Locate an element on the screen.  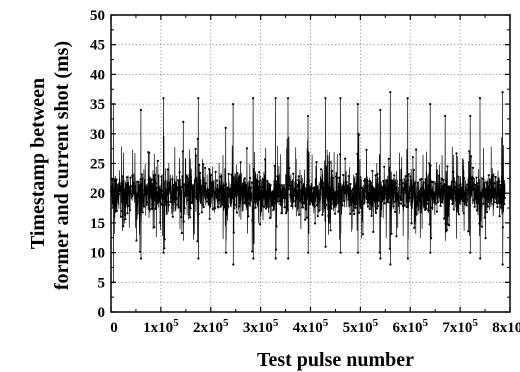
y-axis-label-line-2: former and current shot (ms) is located at coordinates (62, 165).